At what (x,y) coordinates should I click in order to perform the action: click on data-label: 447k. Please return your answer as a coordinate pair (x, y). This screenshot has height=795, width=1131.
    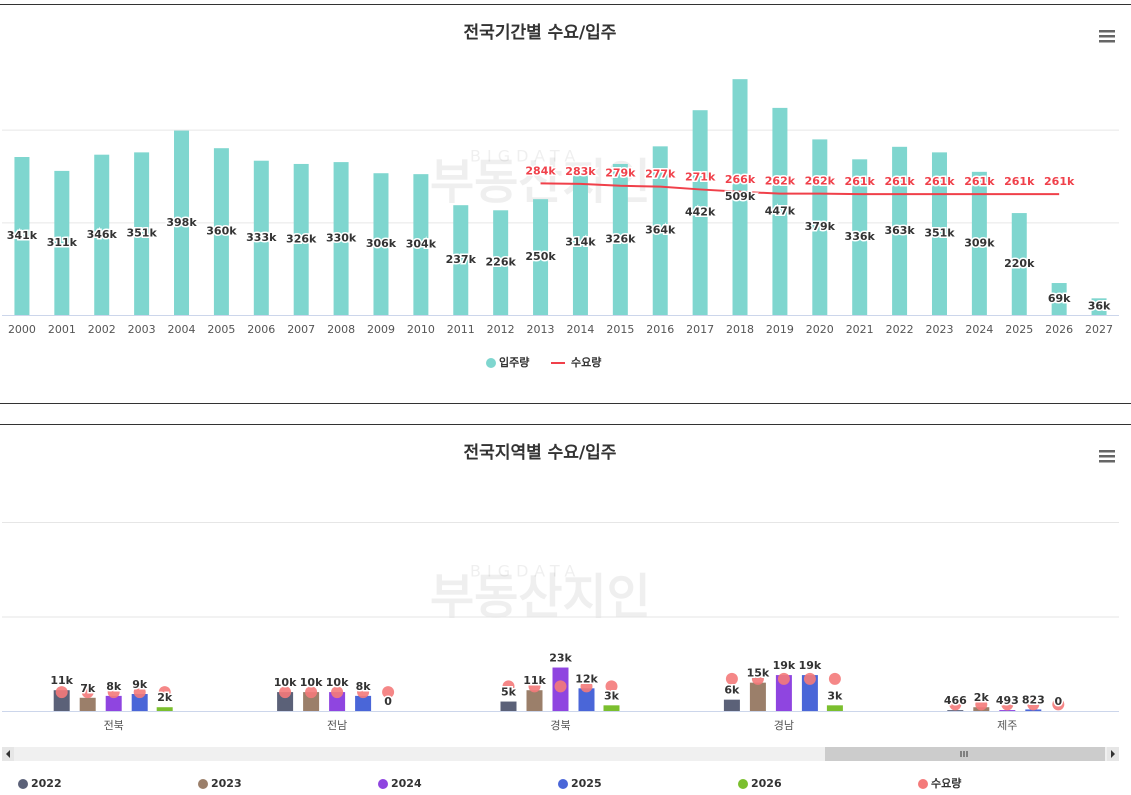
    Looking at the image, I should click on (780, 210).